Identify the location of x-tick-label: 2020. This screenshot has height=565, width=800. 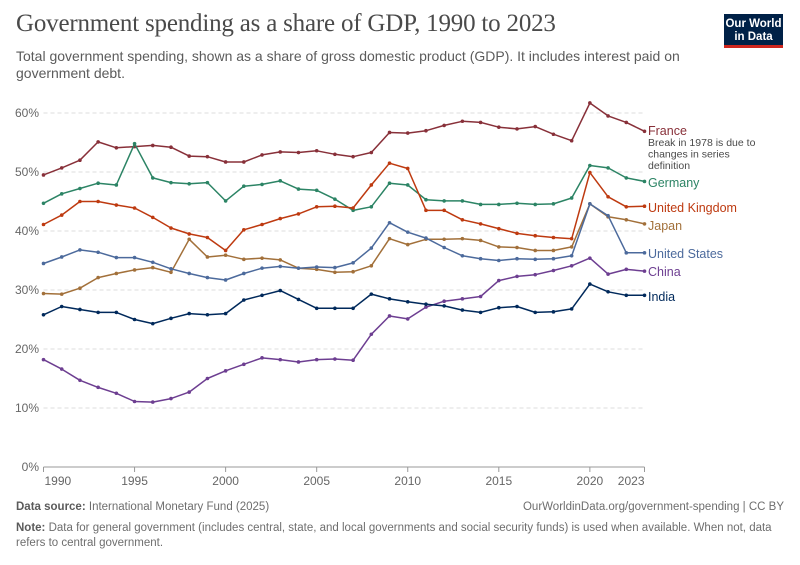
(590, 481).